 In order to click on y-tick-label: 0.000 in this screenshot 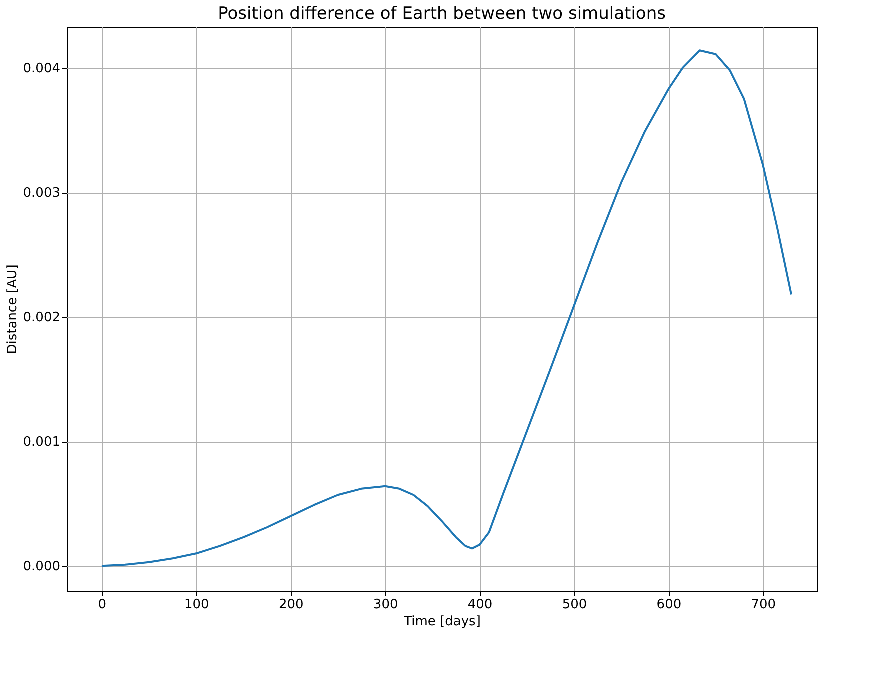, I will do `click(41, 567)`.